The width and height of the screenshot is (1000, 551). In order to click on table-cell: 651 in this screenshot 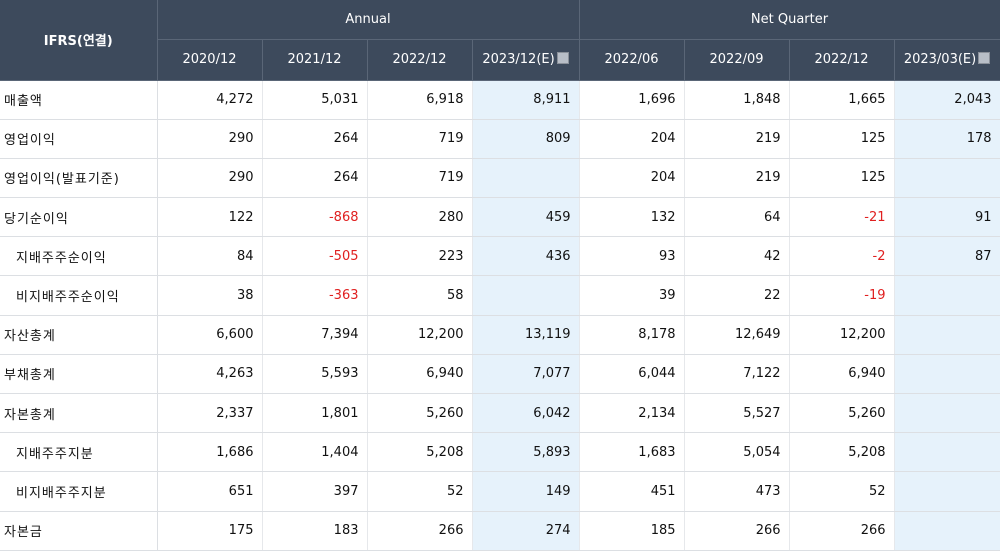, I will do `click(210, 491)`.